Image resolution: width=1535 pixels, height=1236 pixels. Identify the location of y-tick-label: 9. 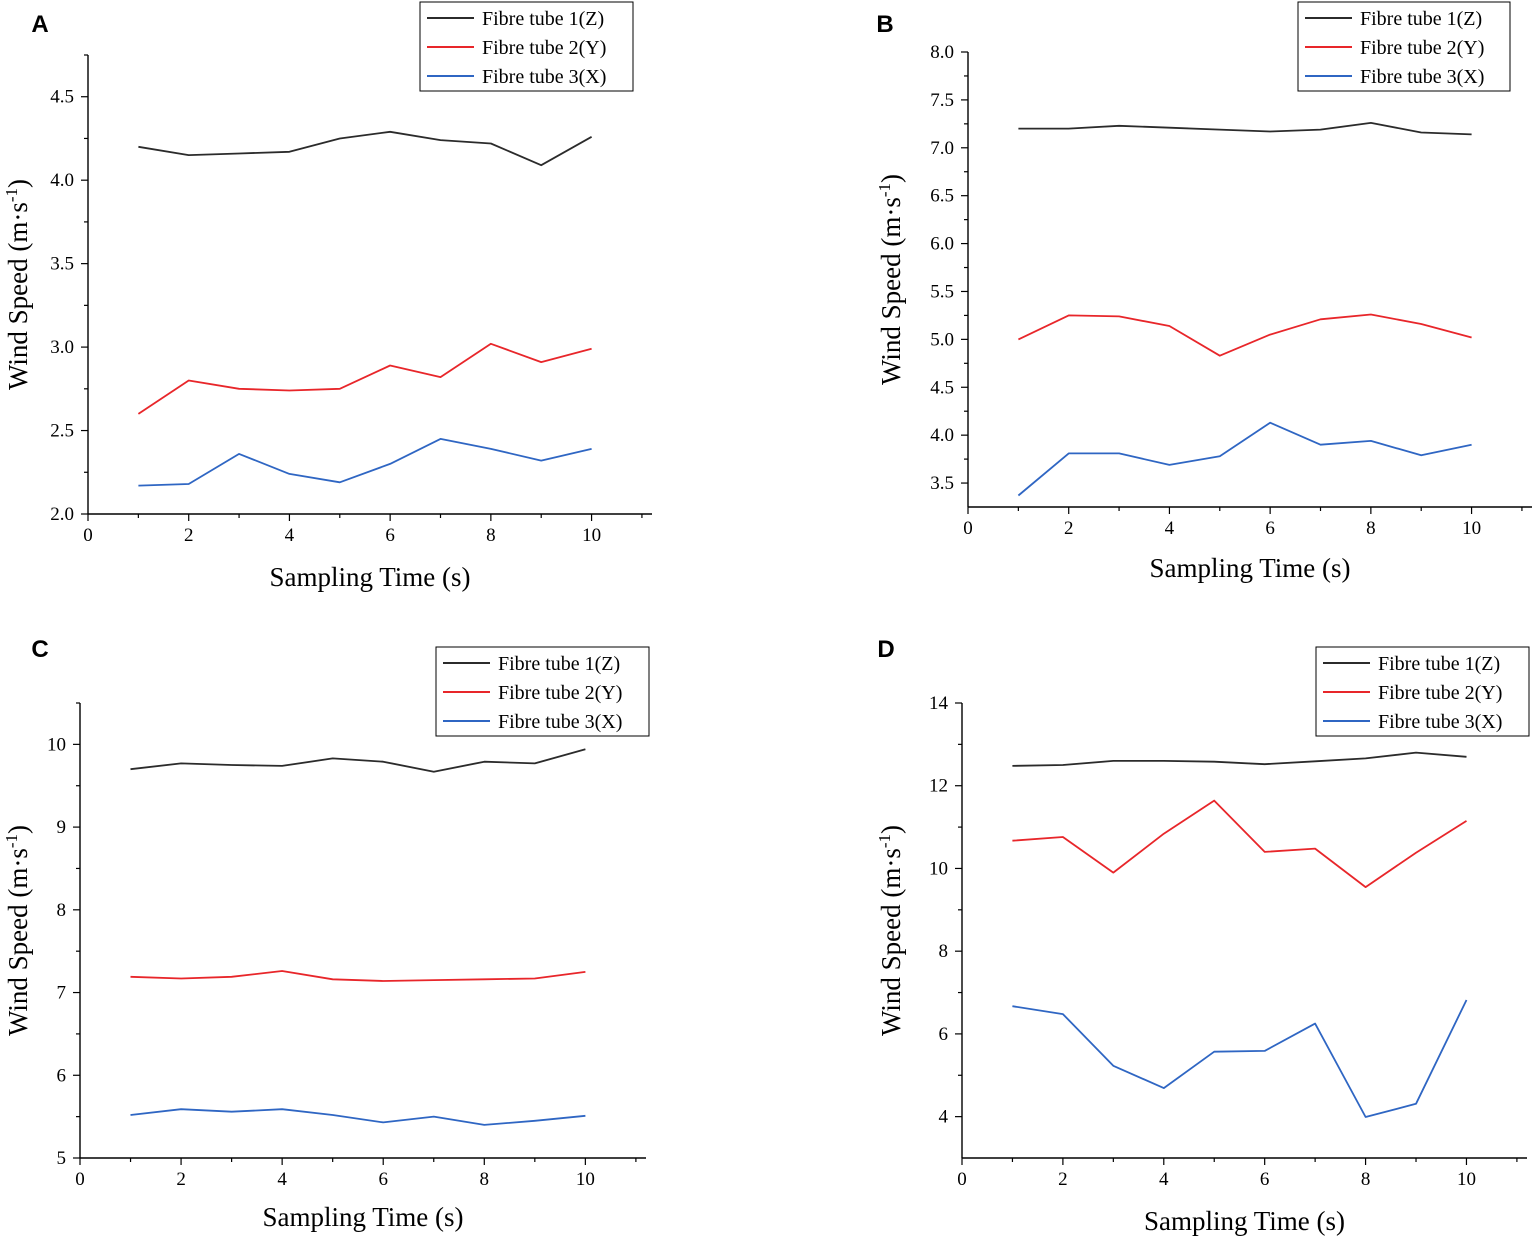
(62, 827).